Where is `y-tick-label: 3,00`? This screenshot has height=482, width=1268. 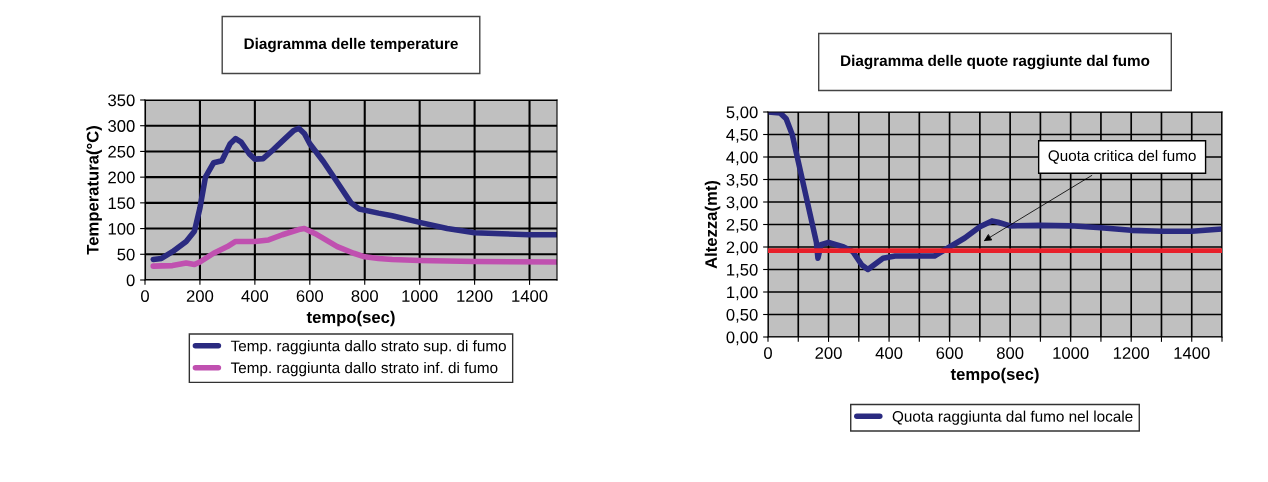 y-tick-label: 3,00 is located at coordinates (742, 203).